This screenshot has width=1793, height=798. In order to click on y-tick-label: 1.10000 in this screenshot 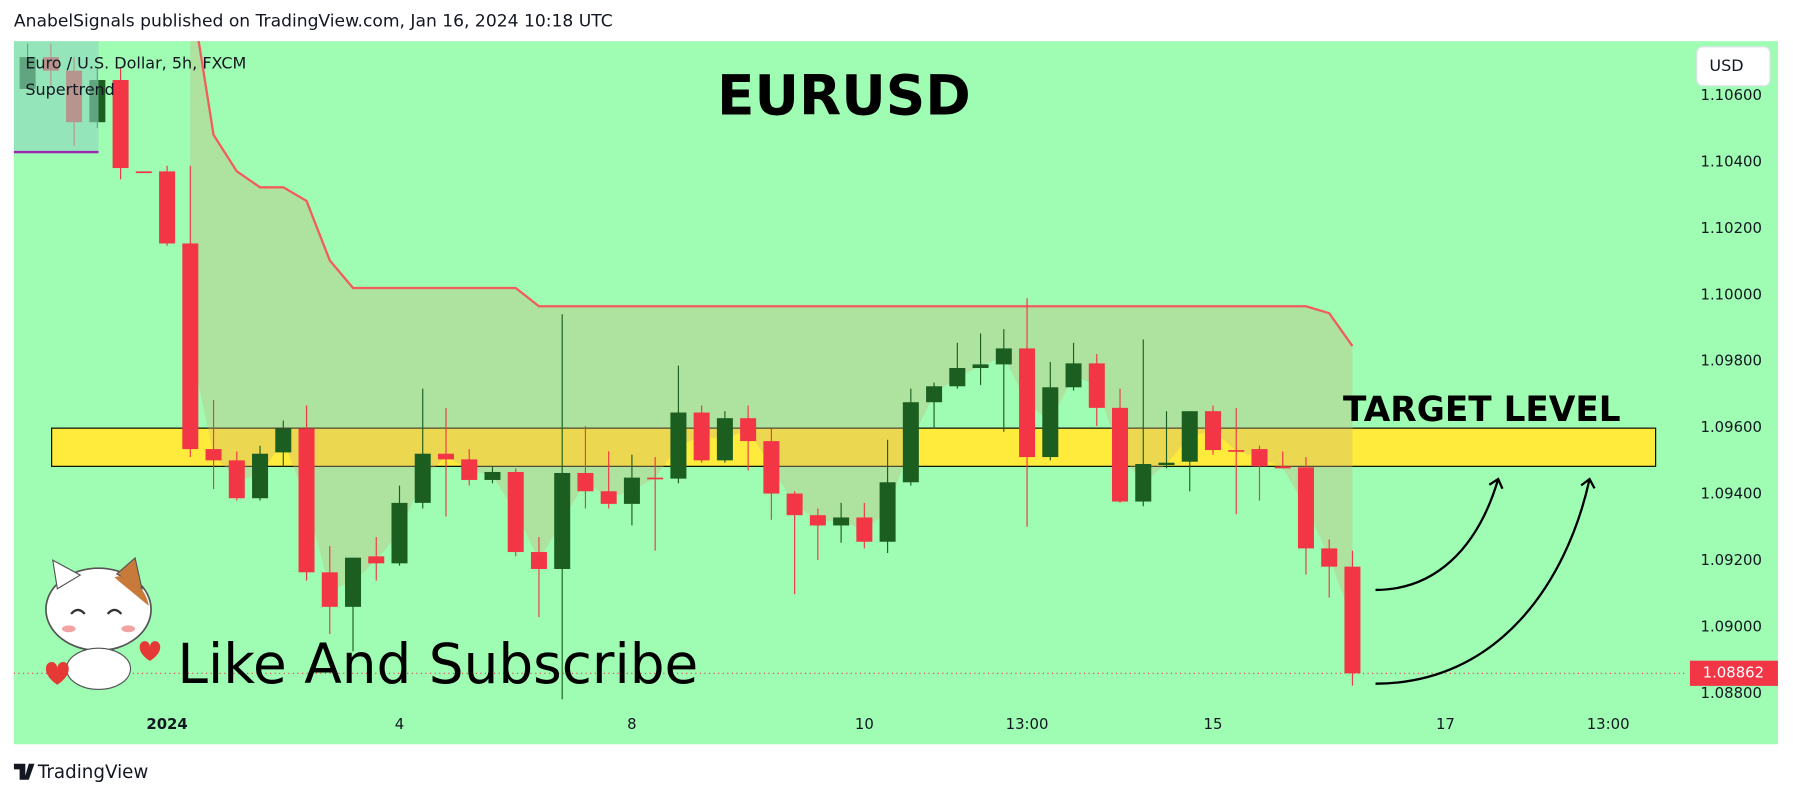, I will do `click(1730, 294)`.